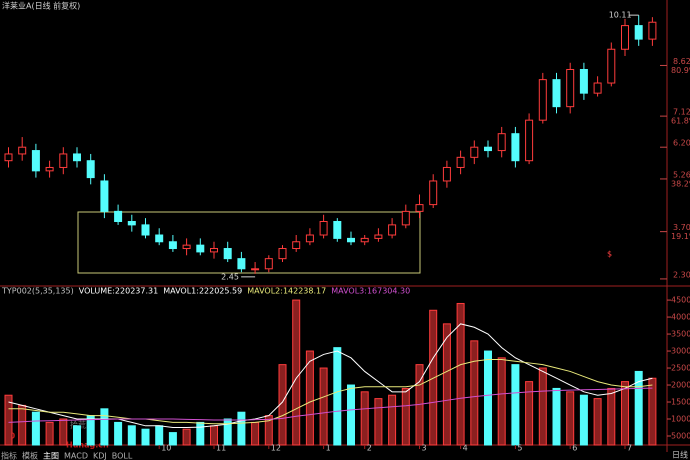 This screenshot has width=690, height=460. Describe the element at coordinates (609, 254) in the screenshot. I see `marker: $` at that location.